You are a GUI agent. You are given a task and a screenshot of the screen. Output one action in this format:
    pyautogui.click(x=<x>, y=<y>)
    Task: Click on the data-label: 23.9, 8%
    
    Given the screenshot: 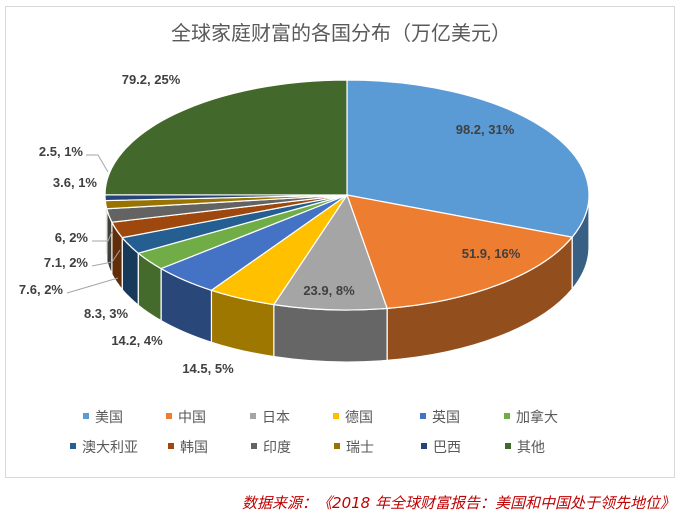 What is the action you would take?
    pyautogui.click(x=329, y=290)
    